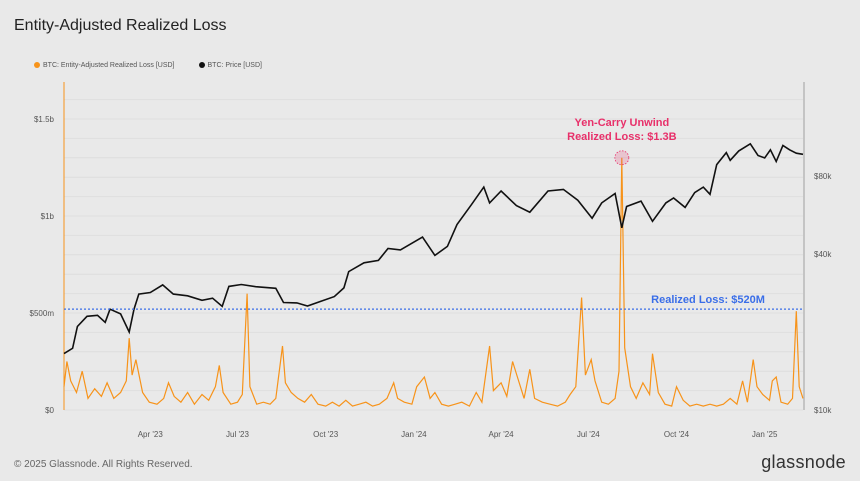 The height and width of the screenshot is (481, 860). Describe the element at coordinates (765, 434) in the screenshot. I see `x-tick-label: Jan '25` at that location.